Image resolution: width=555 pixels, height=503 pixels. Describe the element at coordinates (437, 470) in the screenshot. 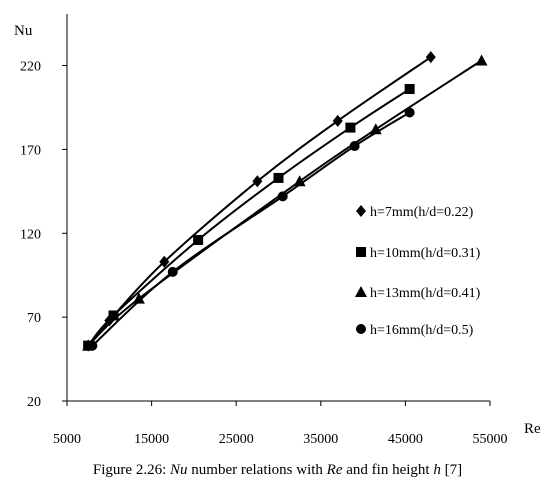

I see `caption-h: h` at that location.